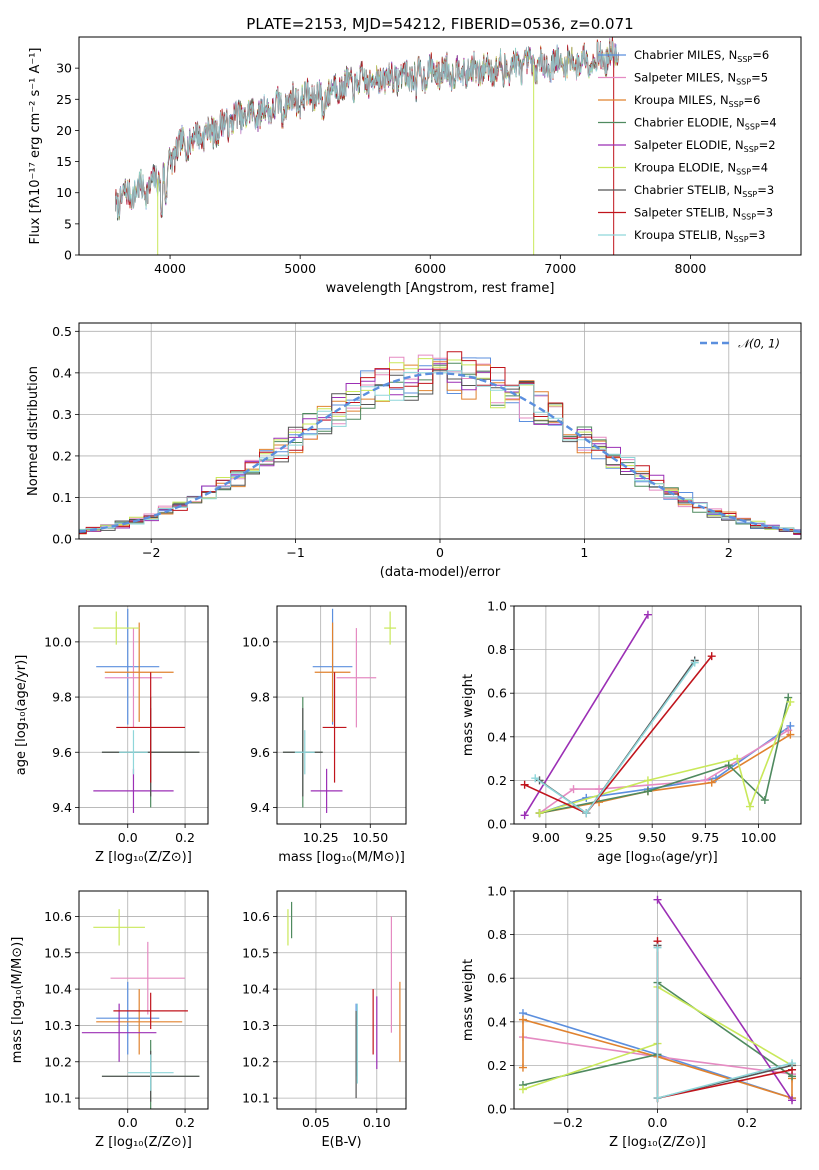 The image size is (819, 1170). I want to click on errorbar-chabrier-miles, so click(128, 1018).